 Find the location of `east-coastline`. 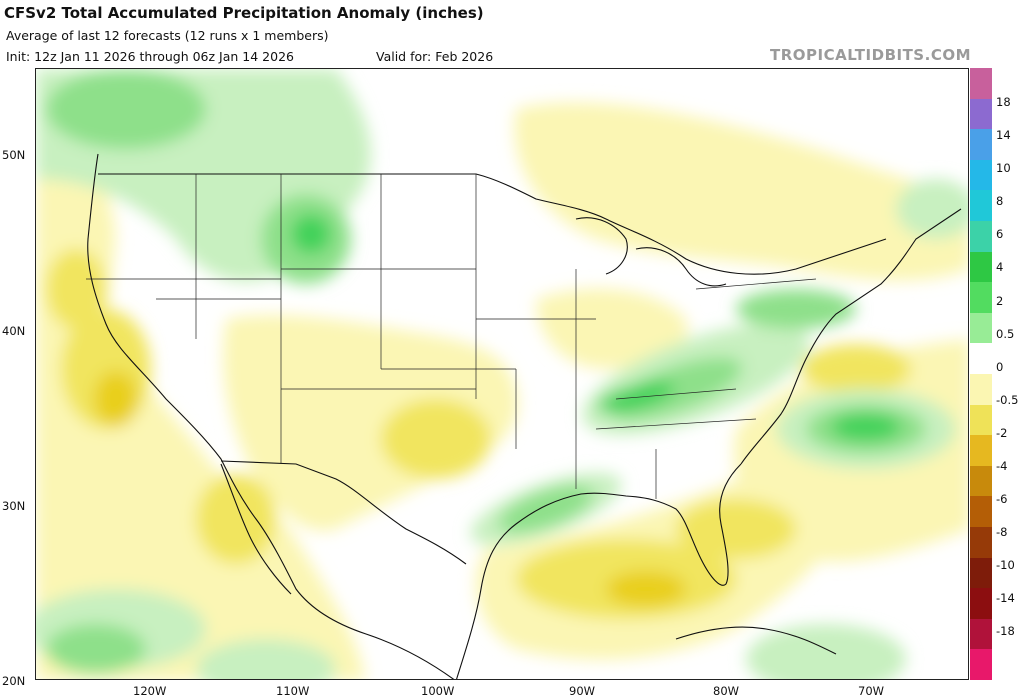

east-coastline is located at coordinates (851, 336).